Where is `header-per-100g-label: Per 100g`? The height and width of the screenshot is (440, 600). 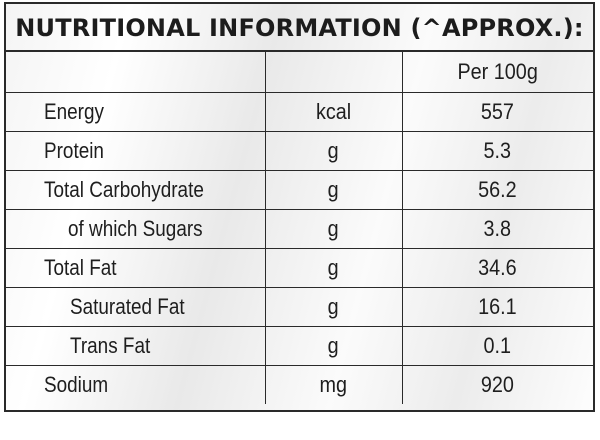
header-per-100g-label: Per 100g is located at coordinates (497, 71).